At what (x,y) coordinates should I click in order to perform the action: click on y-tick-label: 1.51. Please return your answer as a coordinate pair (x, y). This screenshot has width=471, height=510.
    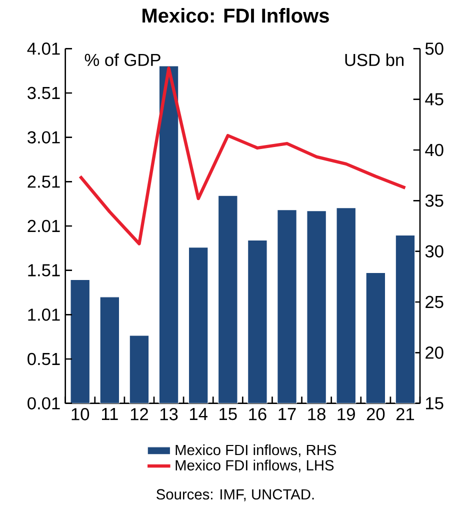
    Looking at the image, I should click on (44, 270).